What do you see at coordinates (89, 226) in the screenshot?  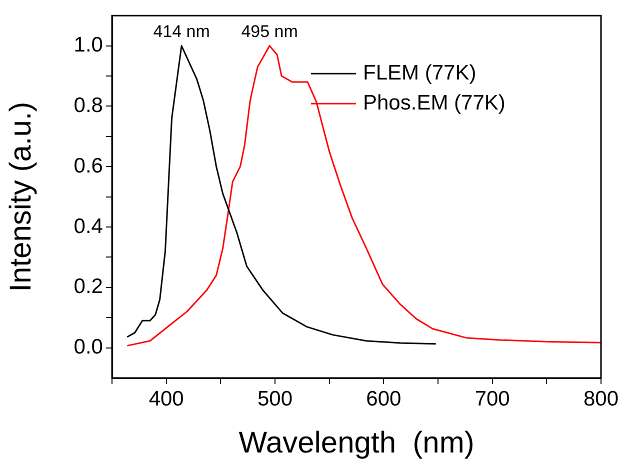 I see `y-tick-label: 0.4` at bounding box center [89, 226].